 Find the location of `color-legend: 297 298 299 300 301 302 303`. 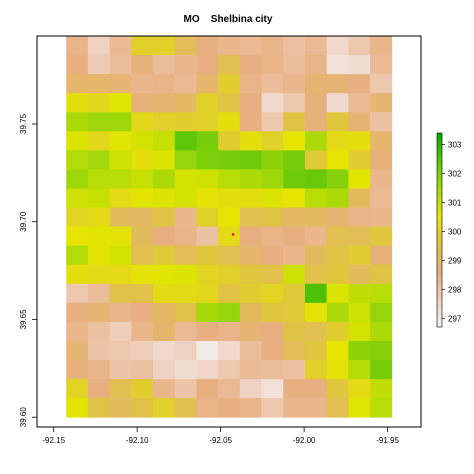

color-legend: 297 298 299 300 301 302 303 is located at coordinates (449, 230).